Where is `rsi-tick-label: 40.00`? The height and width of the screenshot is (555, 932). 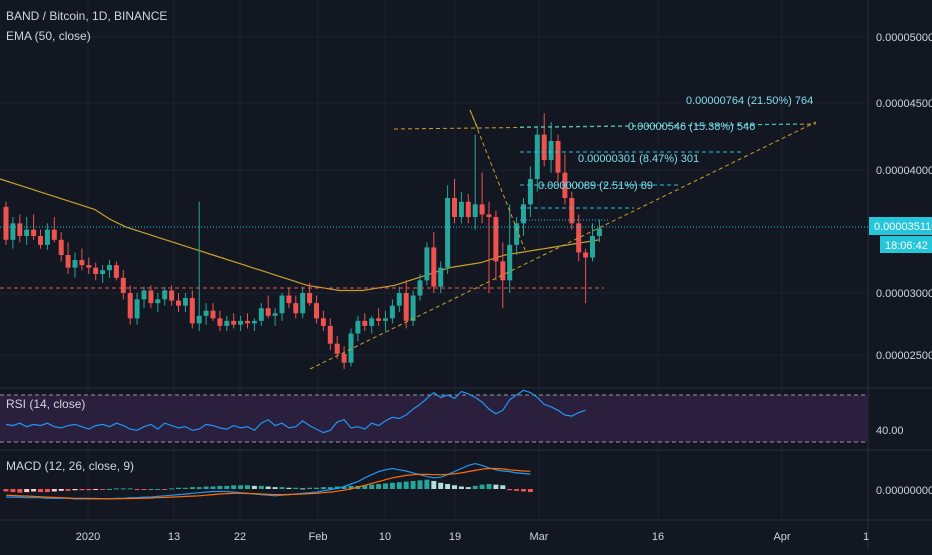
rsi-tick-label: 40.00 is located at coordinates (890, 431).